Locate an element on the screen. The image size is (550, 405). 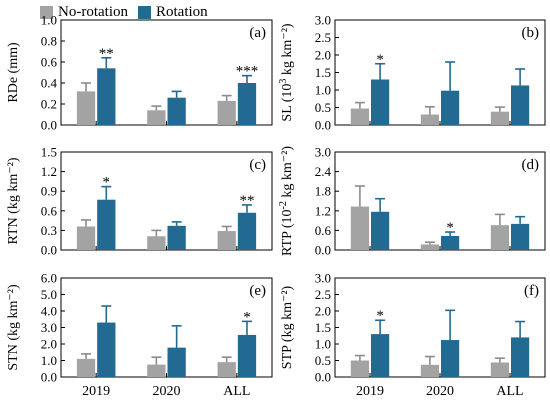
panel-label: (e) is located at coordinates (257, 291).